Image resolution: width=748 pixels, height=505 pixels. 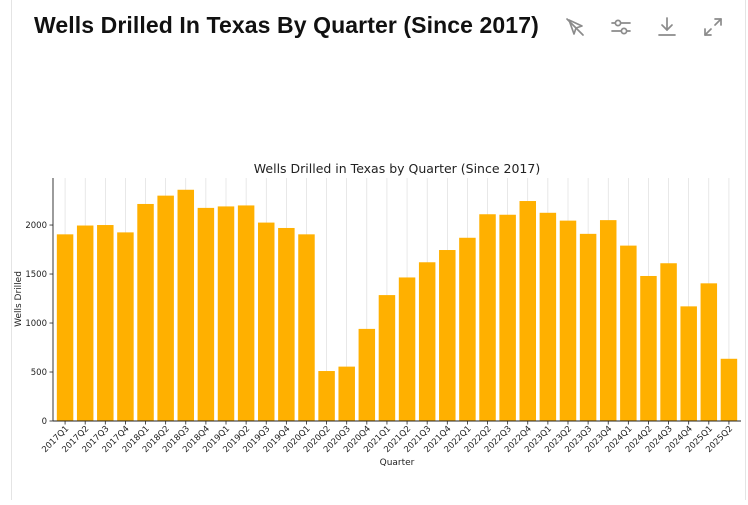 What do you see at coordinates (644, 27) in the screenshot?
I see `chart-toolbar` at bounding box center [644, 27].